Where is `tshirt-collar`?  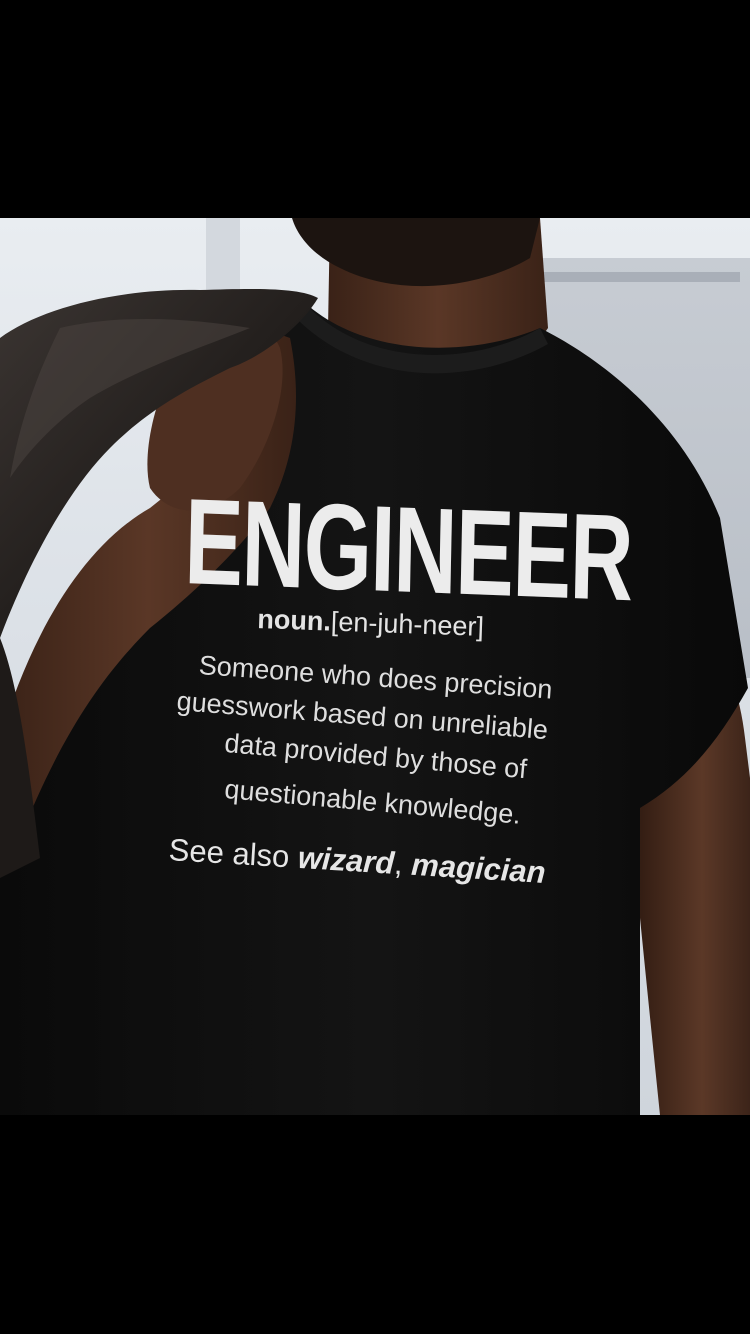 tshirt-collar is located at coordinates (420, 336).